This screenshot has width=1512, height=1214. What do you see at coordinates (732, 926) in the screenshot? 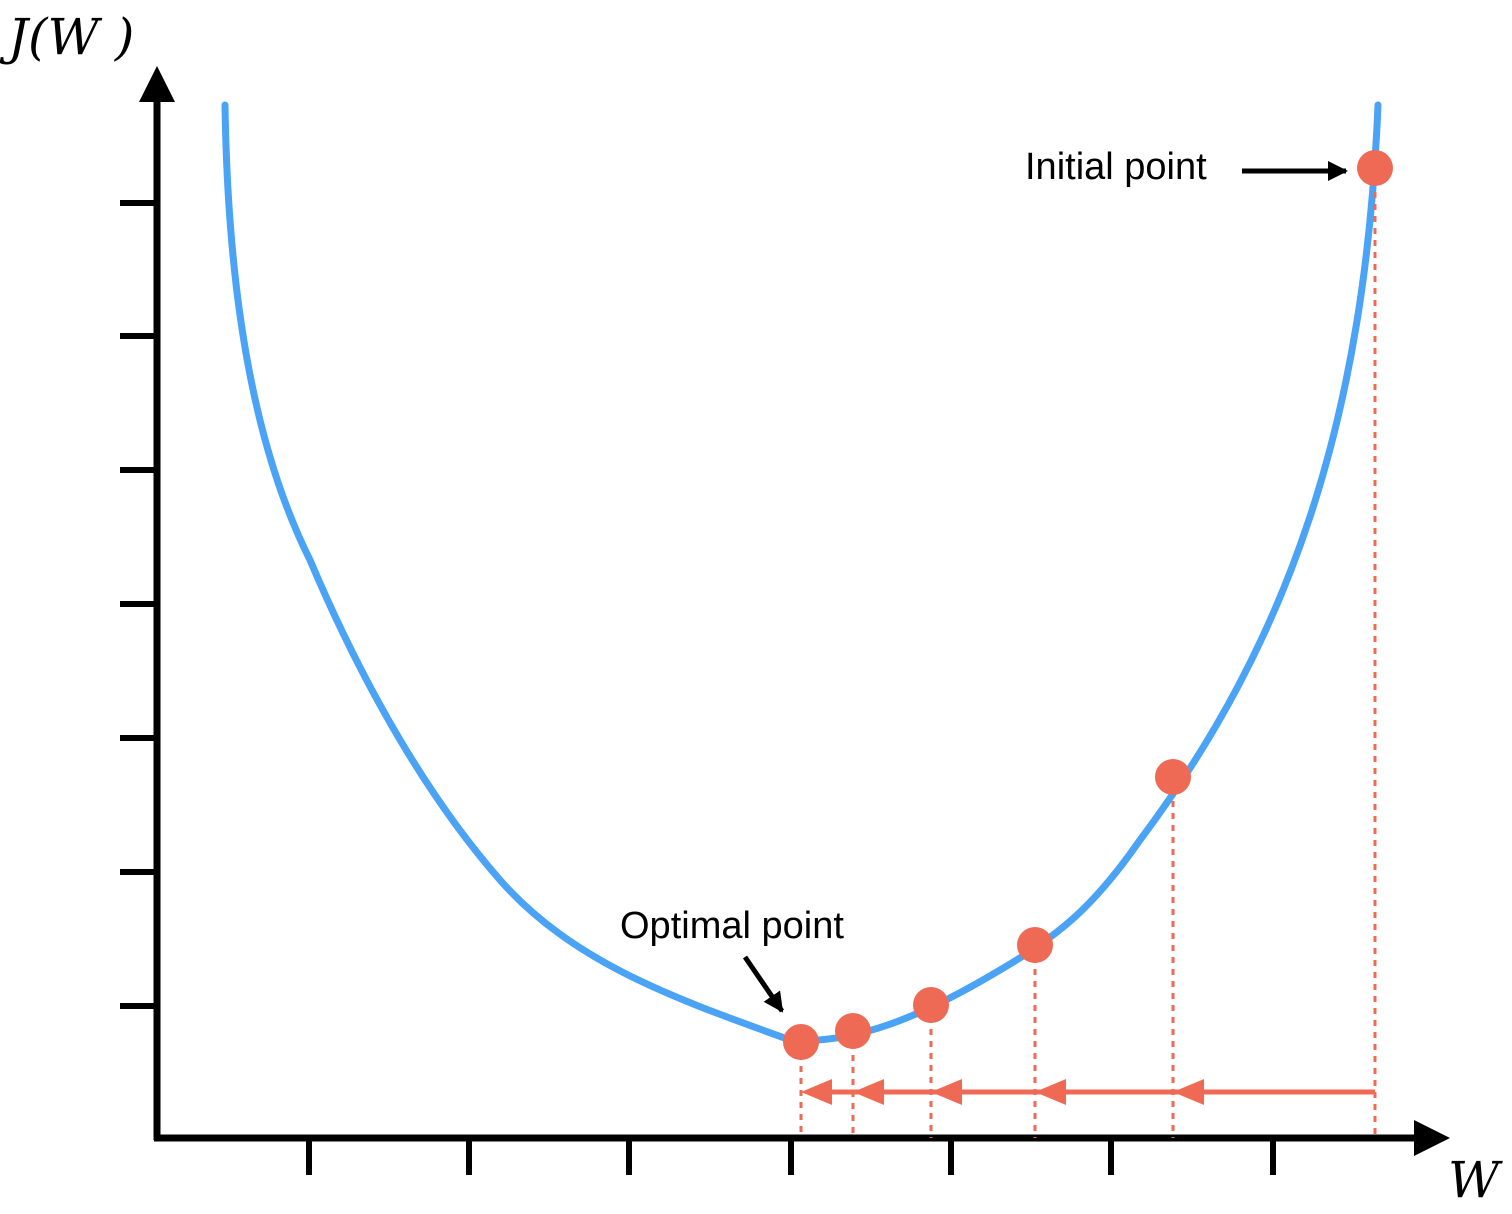
I see `optimal-point-label: Optimal point` at bounding box center [732, 926].